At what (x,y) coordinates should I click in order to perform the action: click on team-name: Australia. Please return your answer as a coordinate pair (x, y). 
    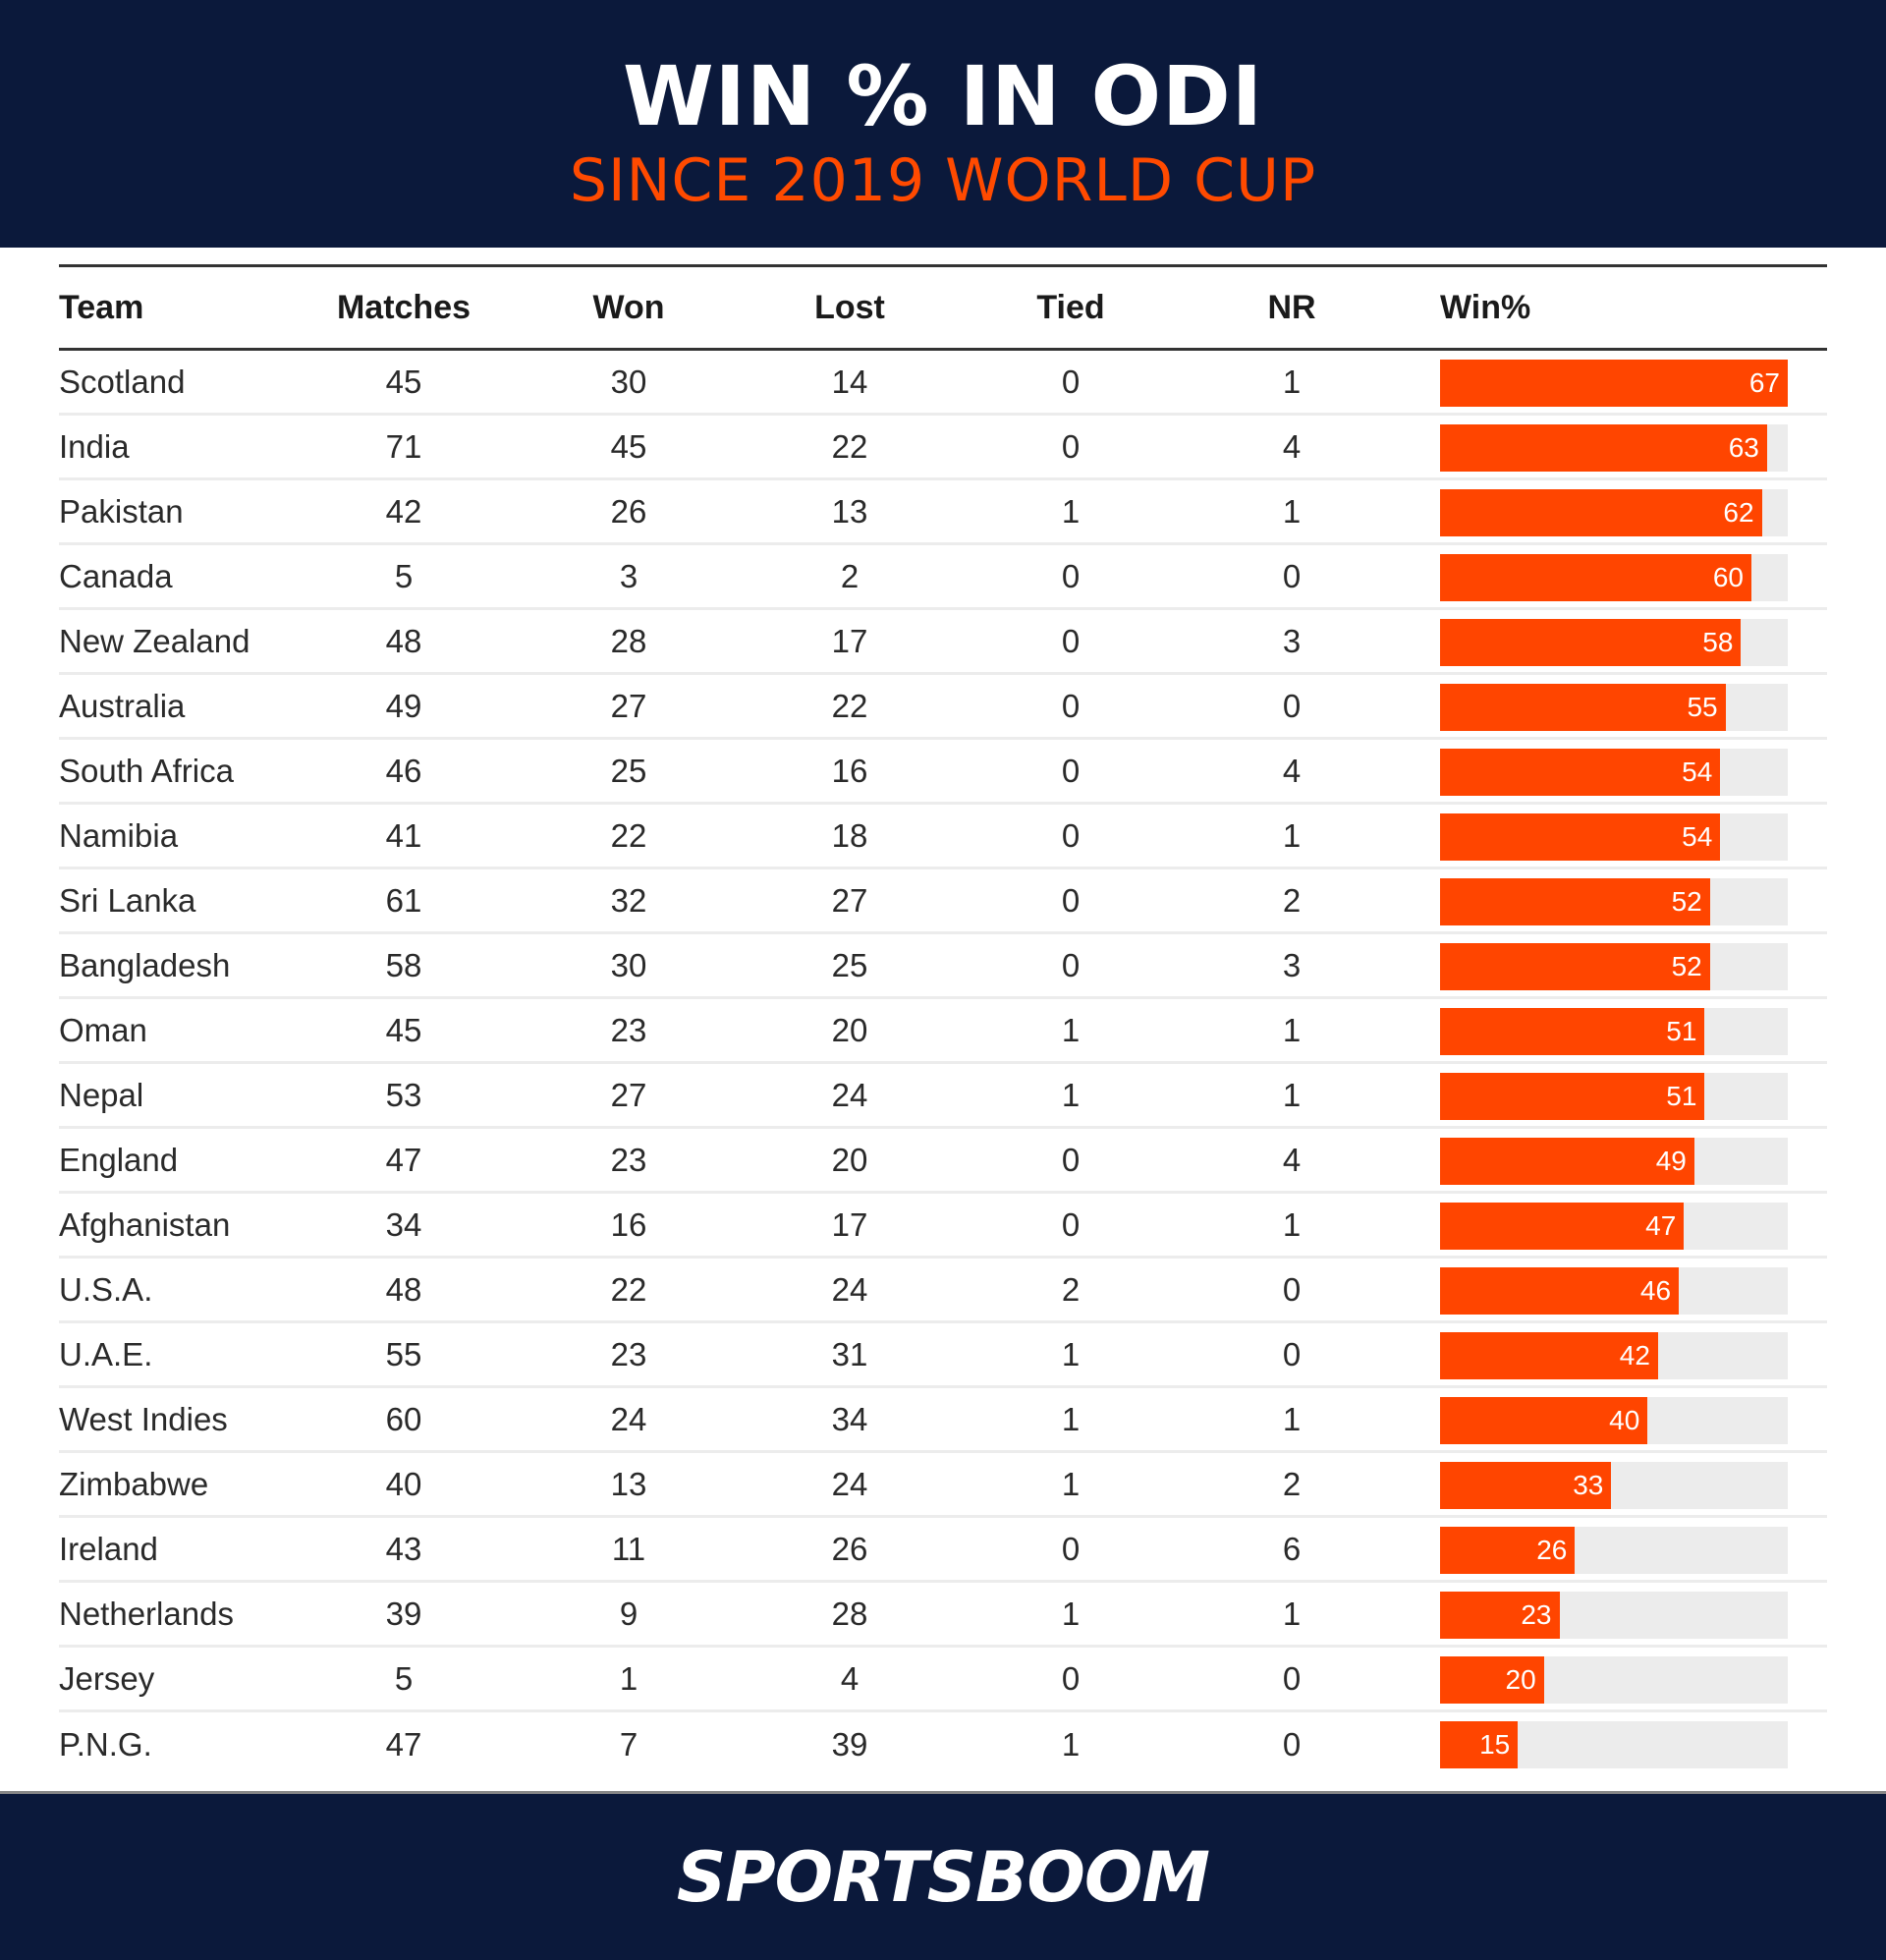
    Looking at the image, I should click on (122, 705).